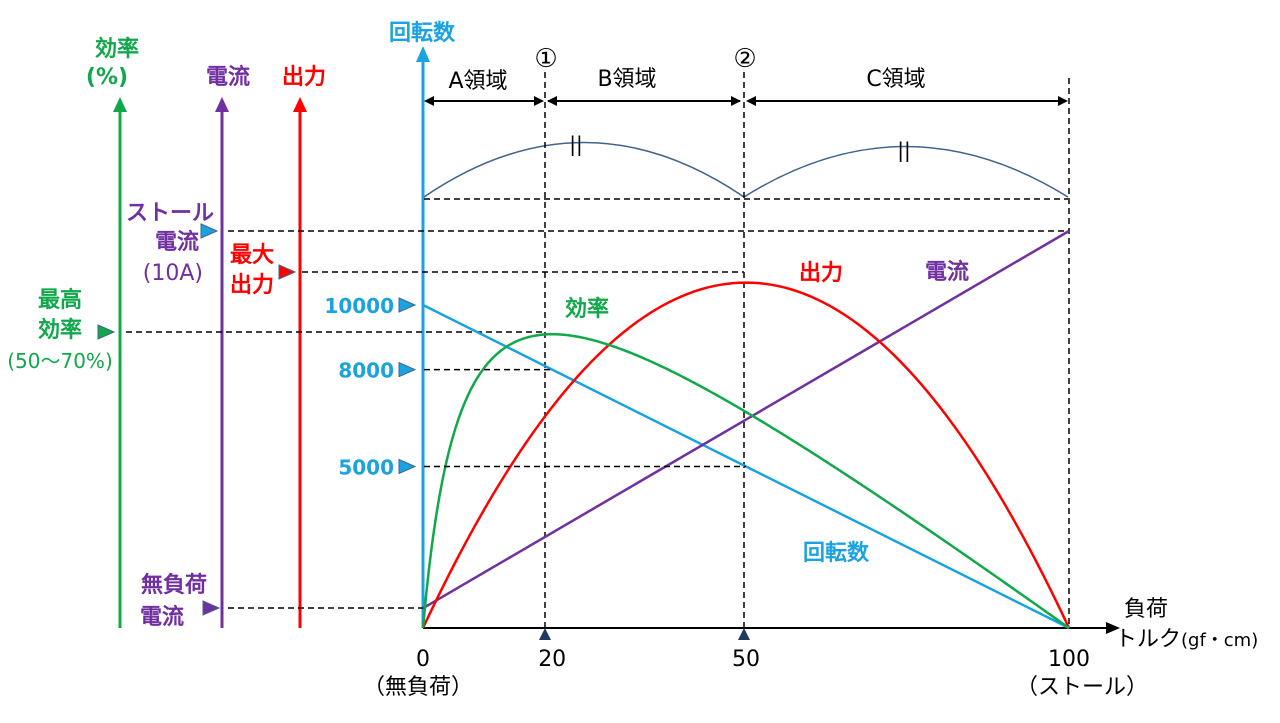  What do you see at coordinates (209, 231) in the screenshot?
I see `stall-current-marker` at bounding box center [209, 231].